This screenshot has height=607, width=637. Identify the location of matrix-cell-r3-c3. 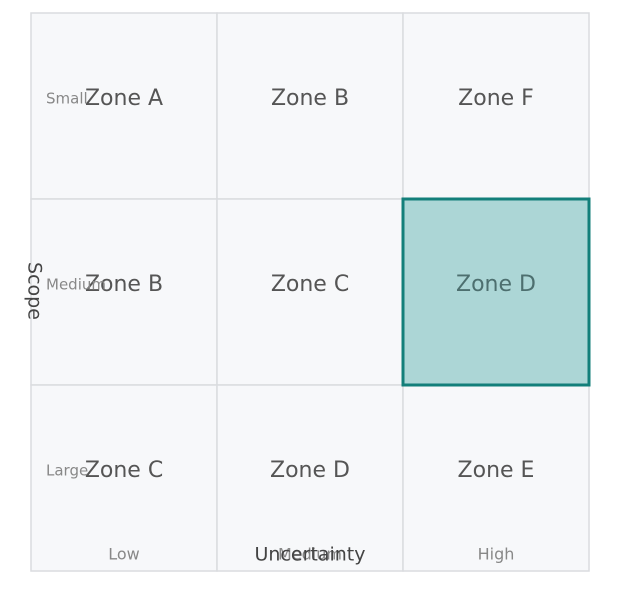
(496, 478).